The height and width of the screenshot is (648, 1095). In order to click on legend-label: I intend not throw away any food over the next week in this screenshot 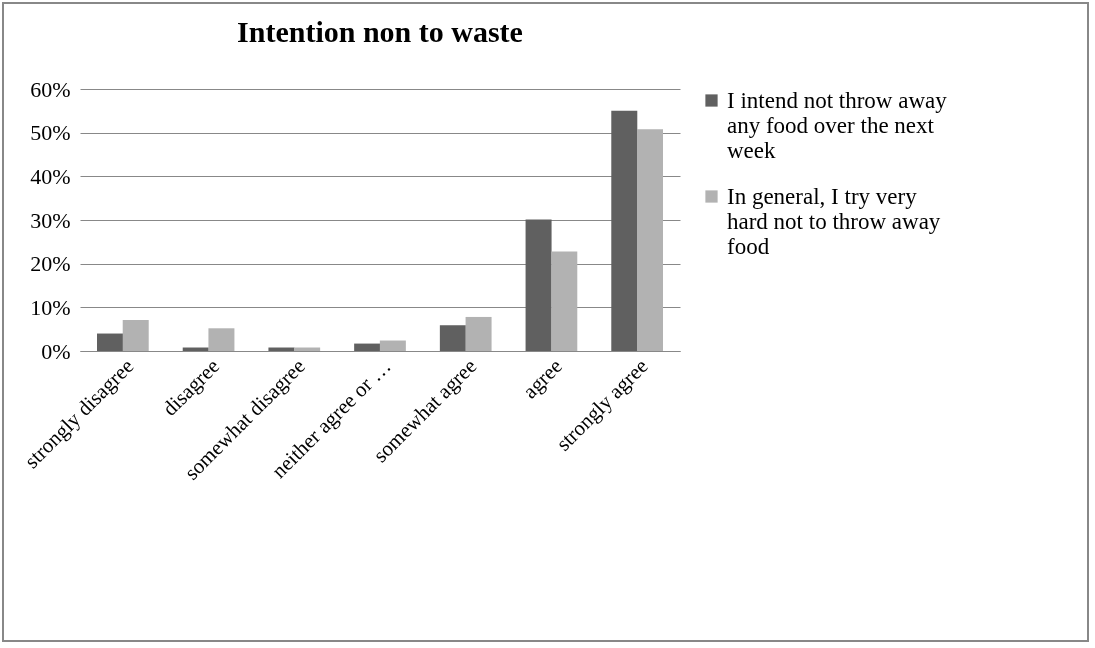, I will do `click(837, 125)`.